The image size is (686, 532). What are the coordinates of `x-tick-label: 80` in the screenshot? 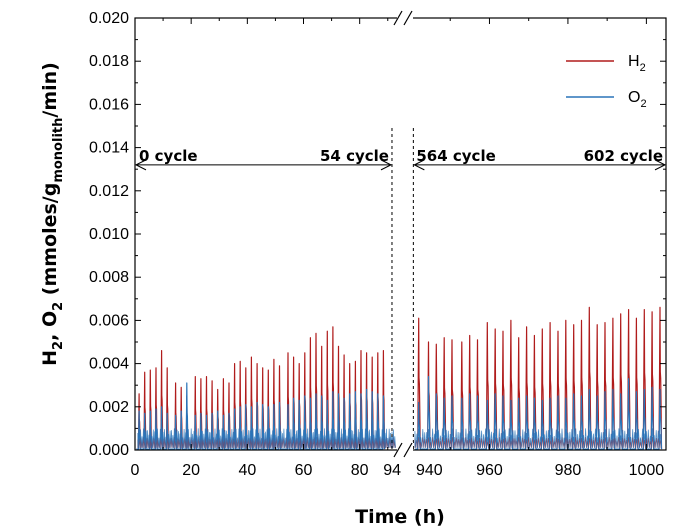 It's located at (360, 470).